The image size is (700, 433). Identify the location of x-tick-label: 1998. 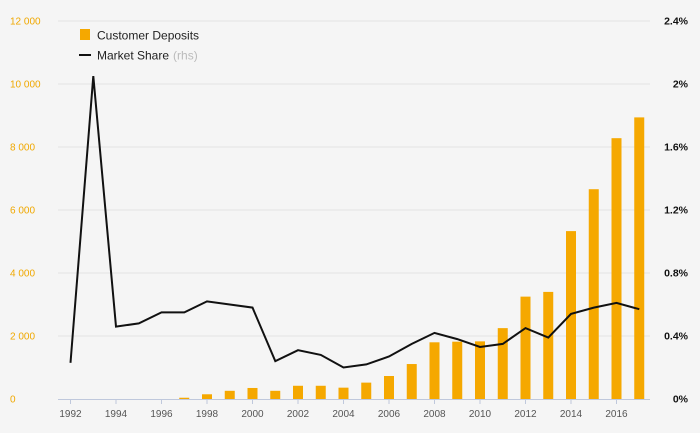
(207, 414).